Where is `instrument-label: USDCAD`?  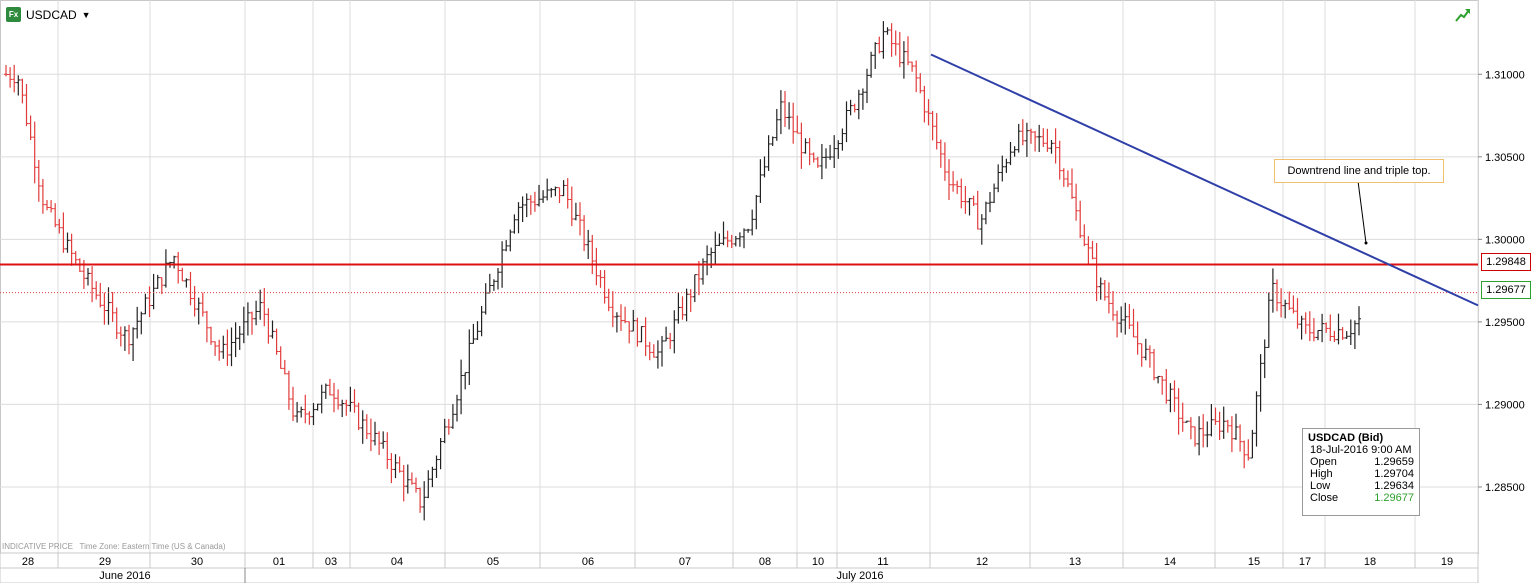 instrument-label: USDCAD is located at coordinates (51, 14).